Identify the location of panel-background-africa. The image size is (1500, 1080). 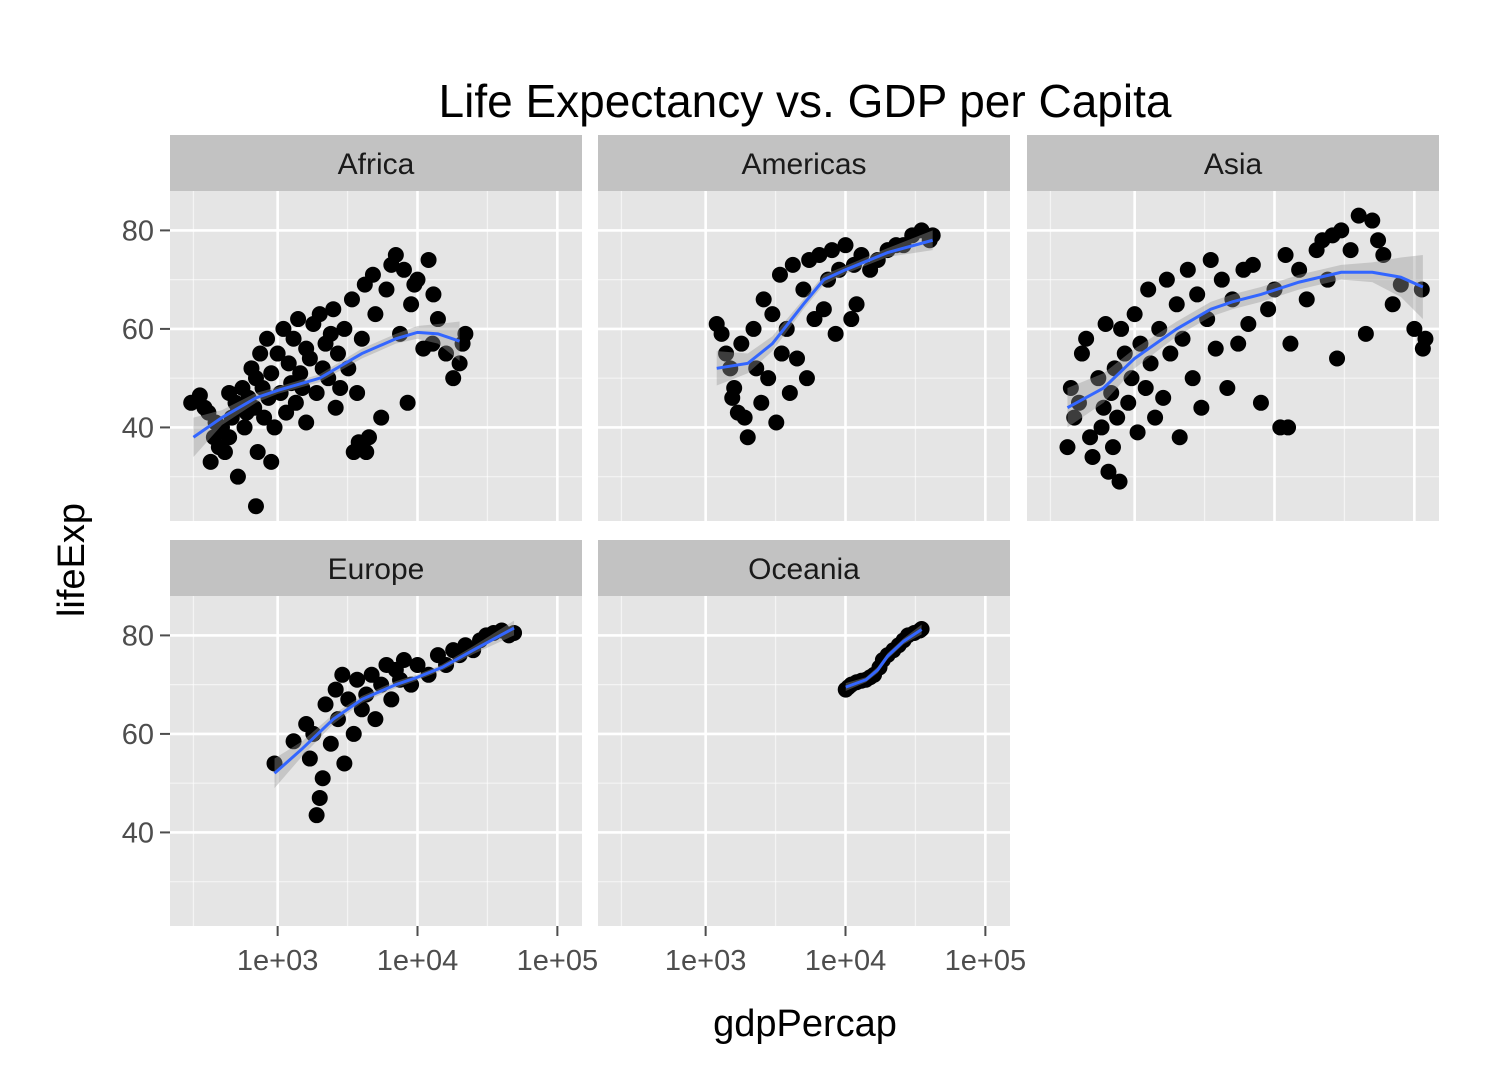
(376, 356).